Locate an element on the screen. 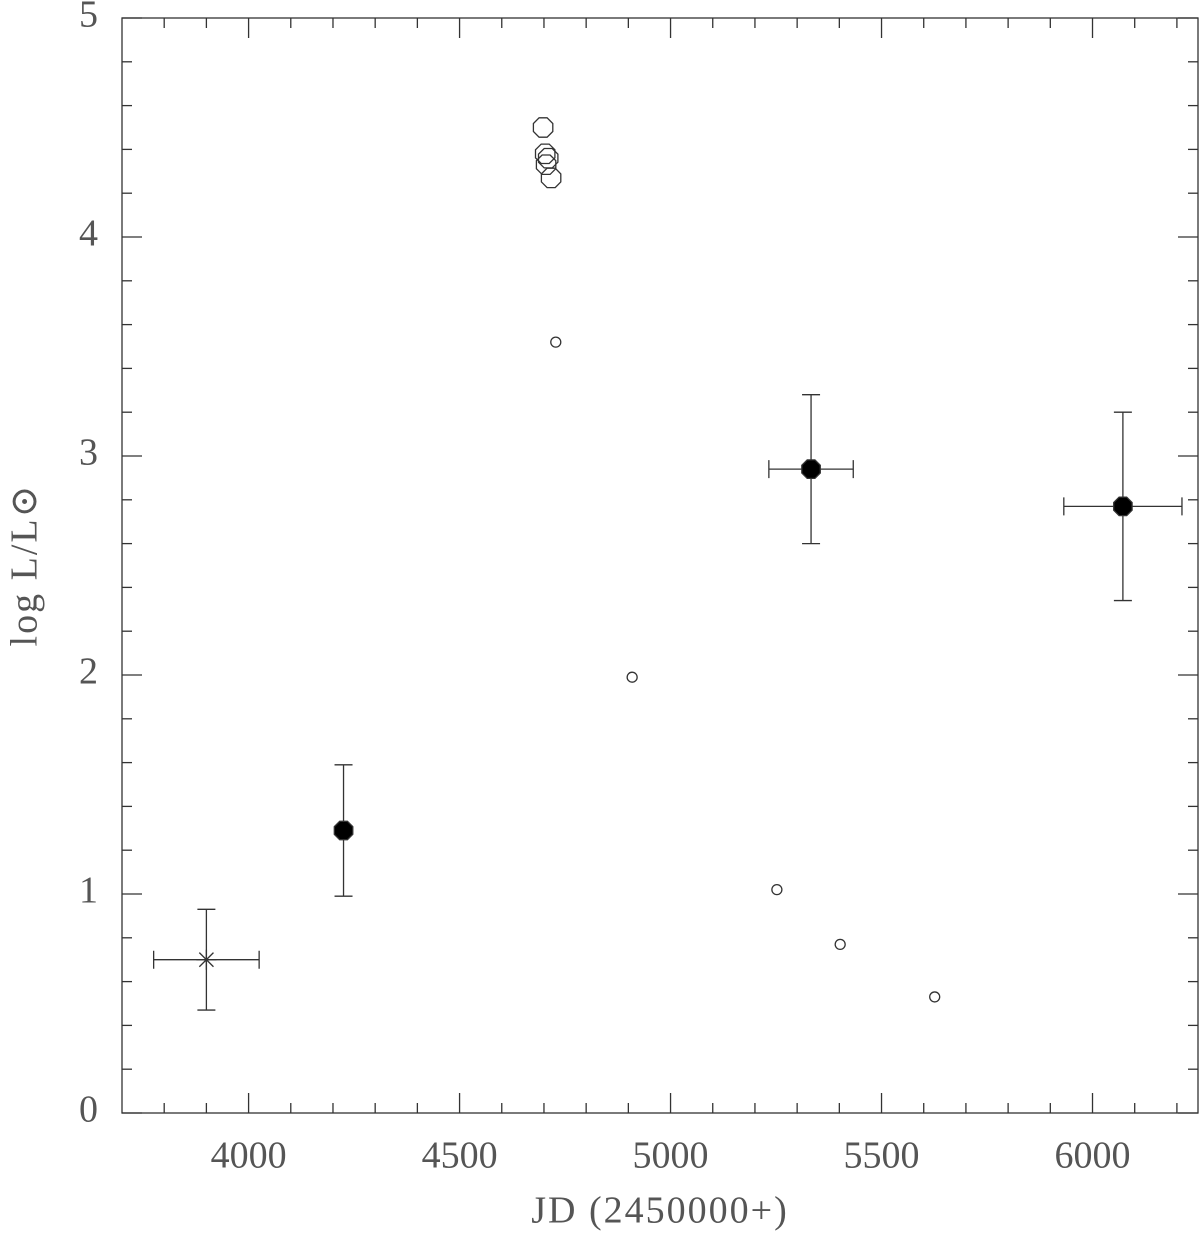 The height and width of the screenshot is (1237, 1200). x-tick-label: 4000 is located at coordinates (249, 1156).